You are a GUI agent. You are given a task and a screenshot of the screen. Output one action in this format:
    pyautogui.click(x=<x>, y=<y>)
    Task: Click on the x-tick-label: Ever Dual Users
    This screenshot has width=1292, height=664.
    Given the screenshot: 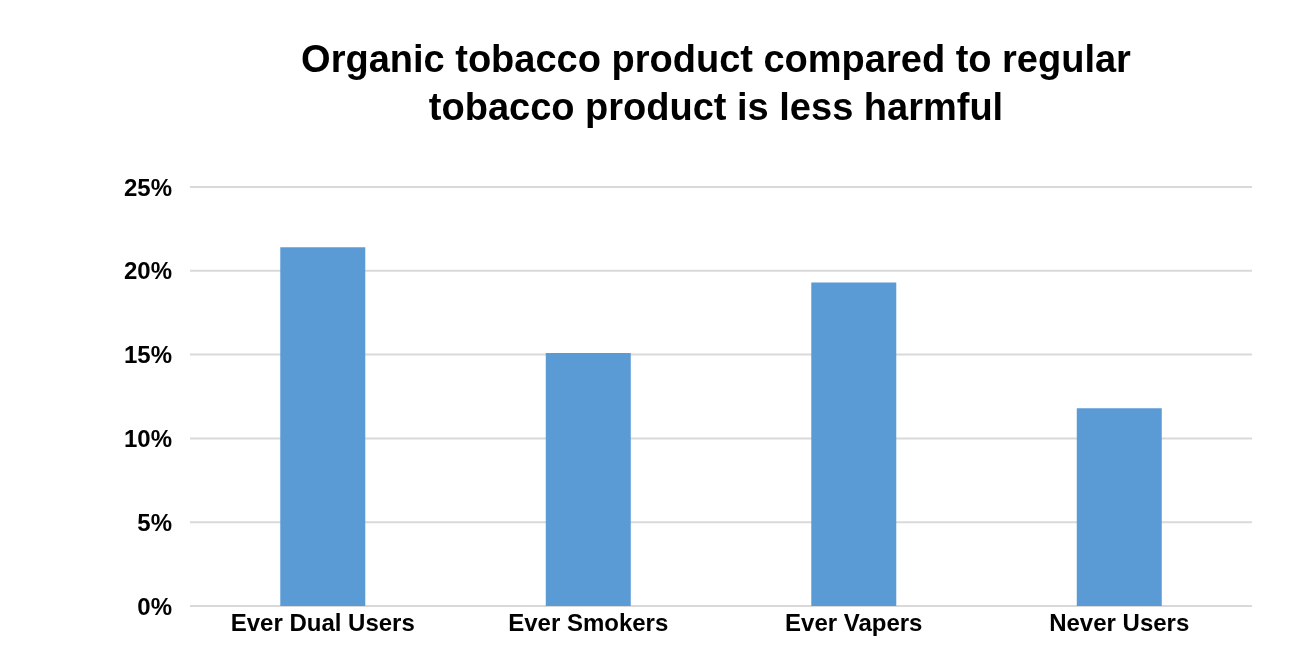 What is the action you would take?
    pyautogui.click(x=322, y=623)
    